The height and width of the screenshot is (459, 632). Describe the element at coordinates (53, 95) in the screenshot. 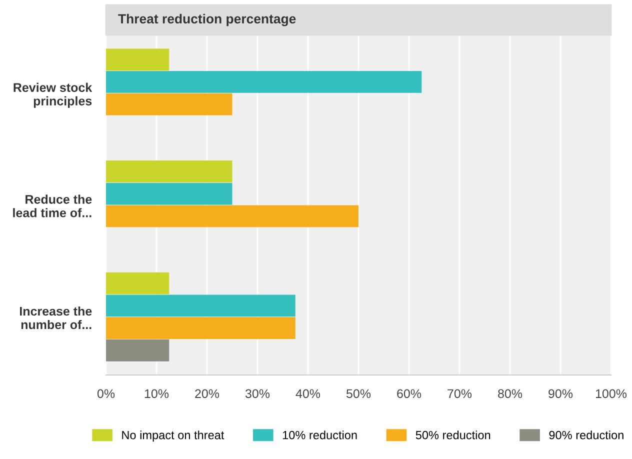

I see `y-tick-label: Review stock principles` at that location.